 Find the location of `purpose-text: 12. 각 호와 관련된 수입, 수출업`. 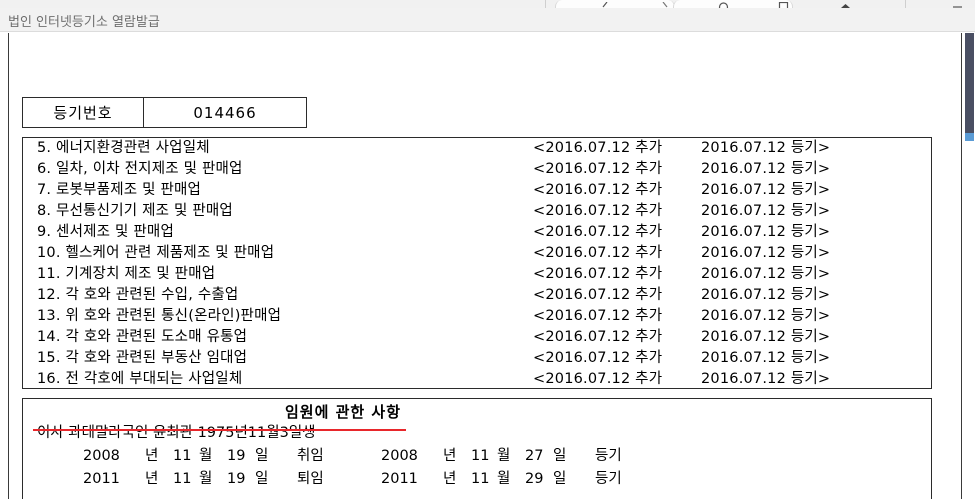

purpose-text: 12. 각 호와 관련된 수입, 수출업 is located at coordinates (138, 295).